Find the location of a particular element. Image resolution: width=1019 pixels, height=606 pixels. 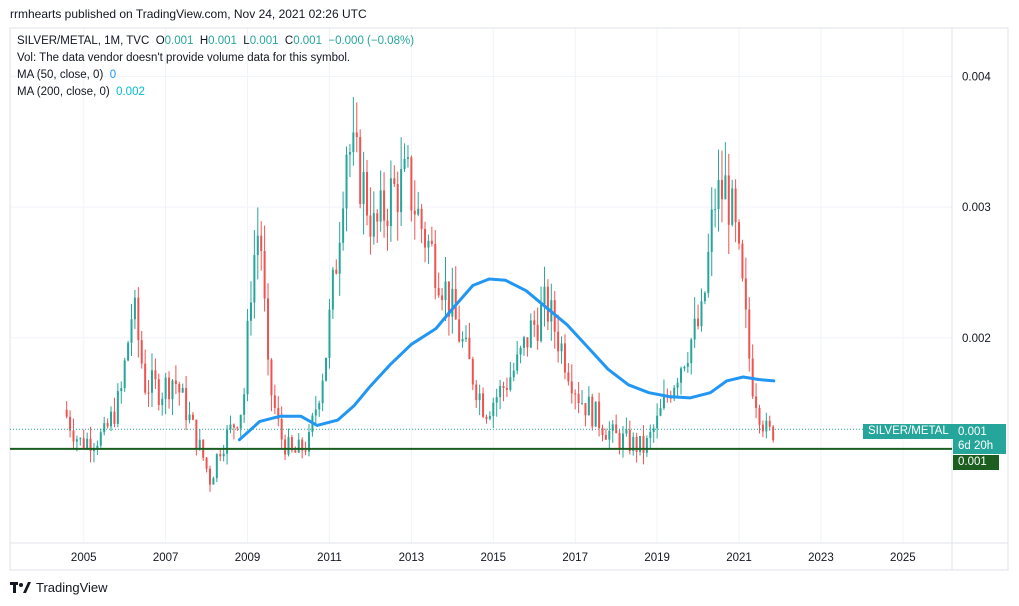

footer-brand: TradingView is located at coordinates (59, 587).